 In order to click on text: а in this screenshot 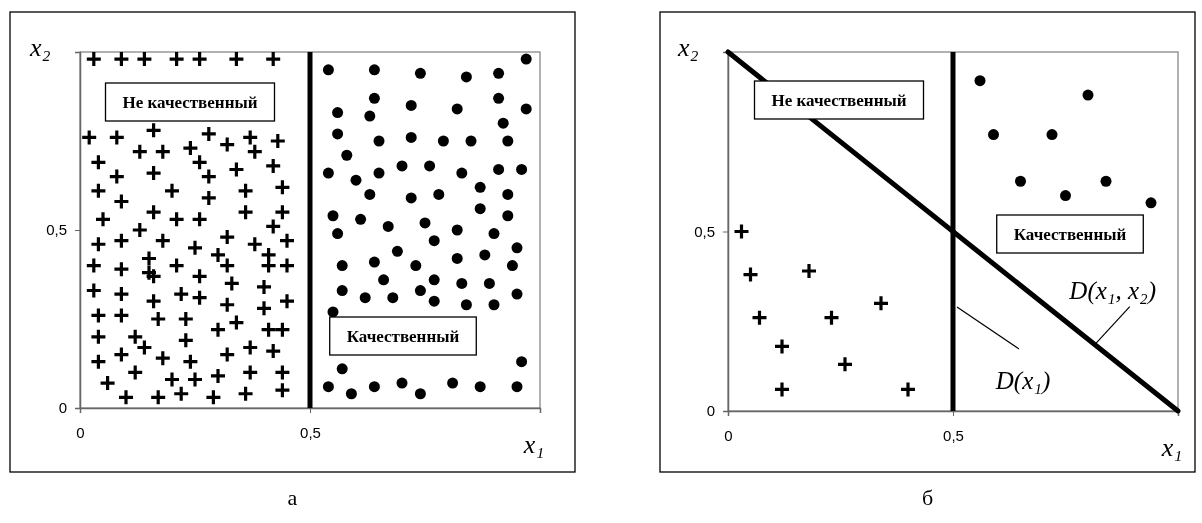, I will do `click(292, 497)`.